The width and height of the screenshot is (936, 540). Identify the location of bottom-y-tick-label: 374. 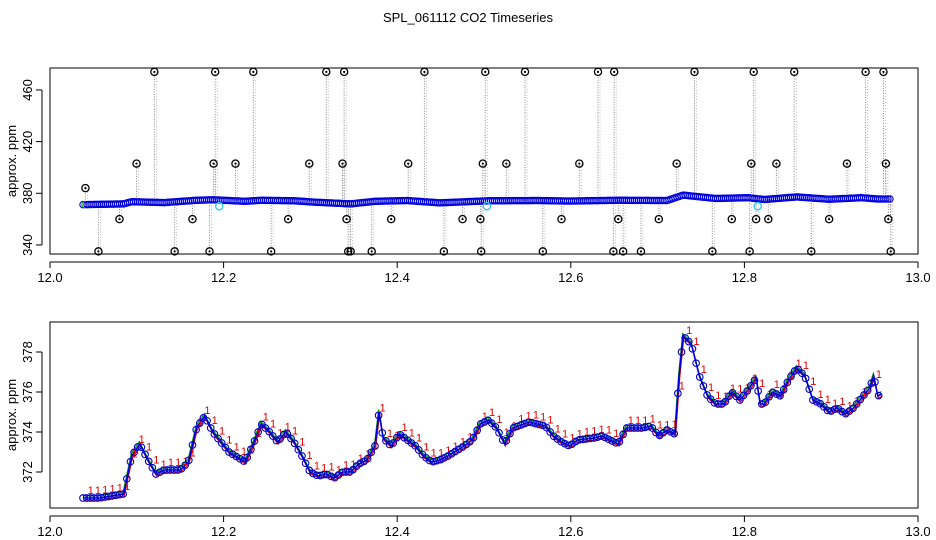
(27, 432).